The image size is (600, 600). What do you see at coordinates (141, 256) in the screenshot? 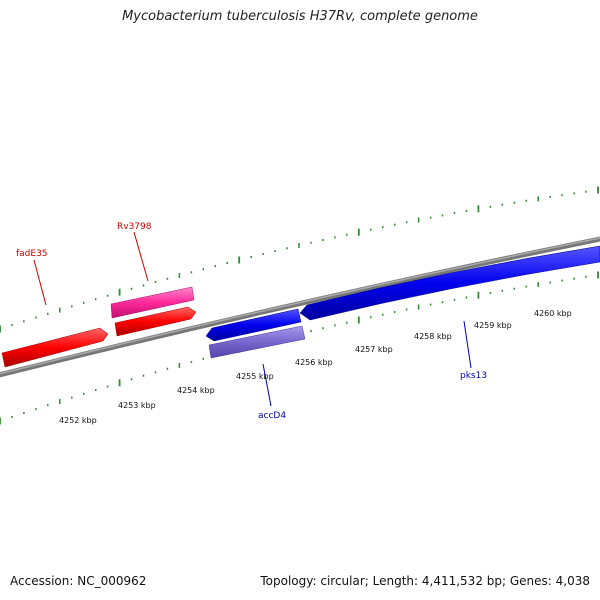
I see `Rv3798-leader-line` at bounding box center [141, 256].